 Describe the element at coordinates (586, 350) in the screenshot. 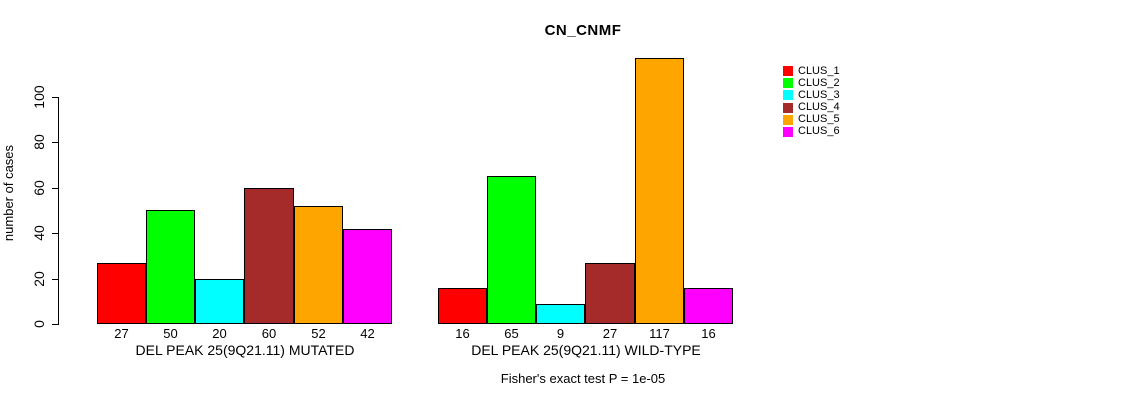

I see `x-axis-group-label: DEL PEAK 25(9Q21.11) WILD-TYPE` at that location.